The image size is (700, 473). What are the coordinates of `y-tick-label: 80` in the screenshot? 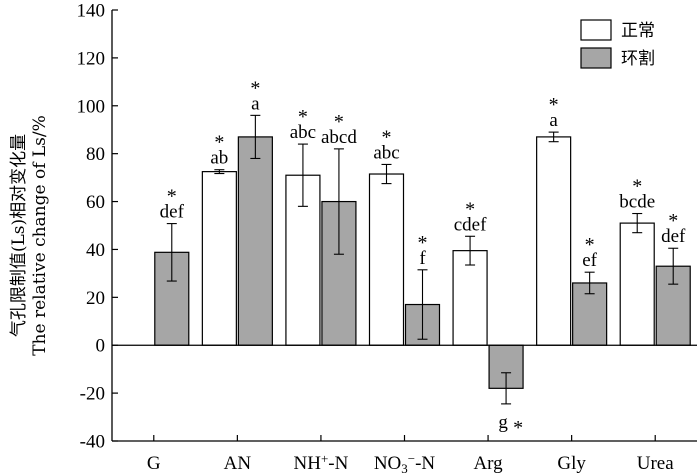 It's located at (95, 154).